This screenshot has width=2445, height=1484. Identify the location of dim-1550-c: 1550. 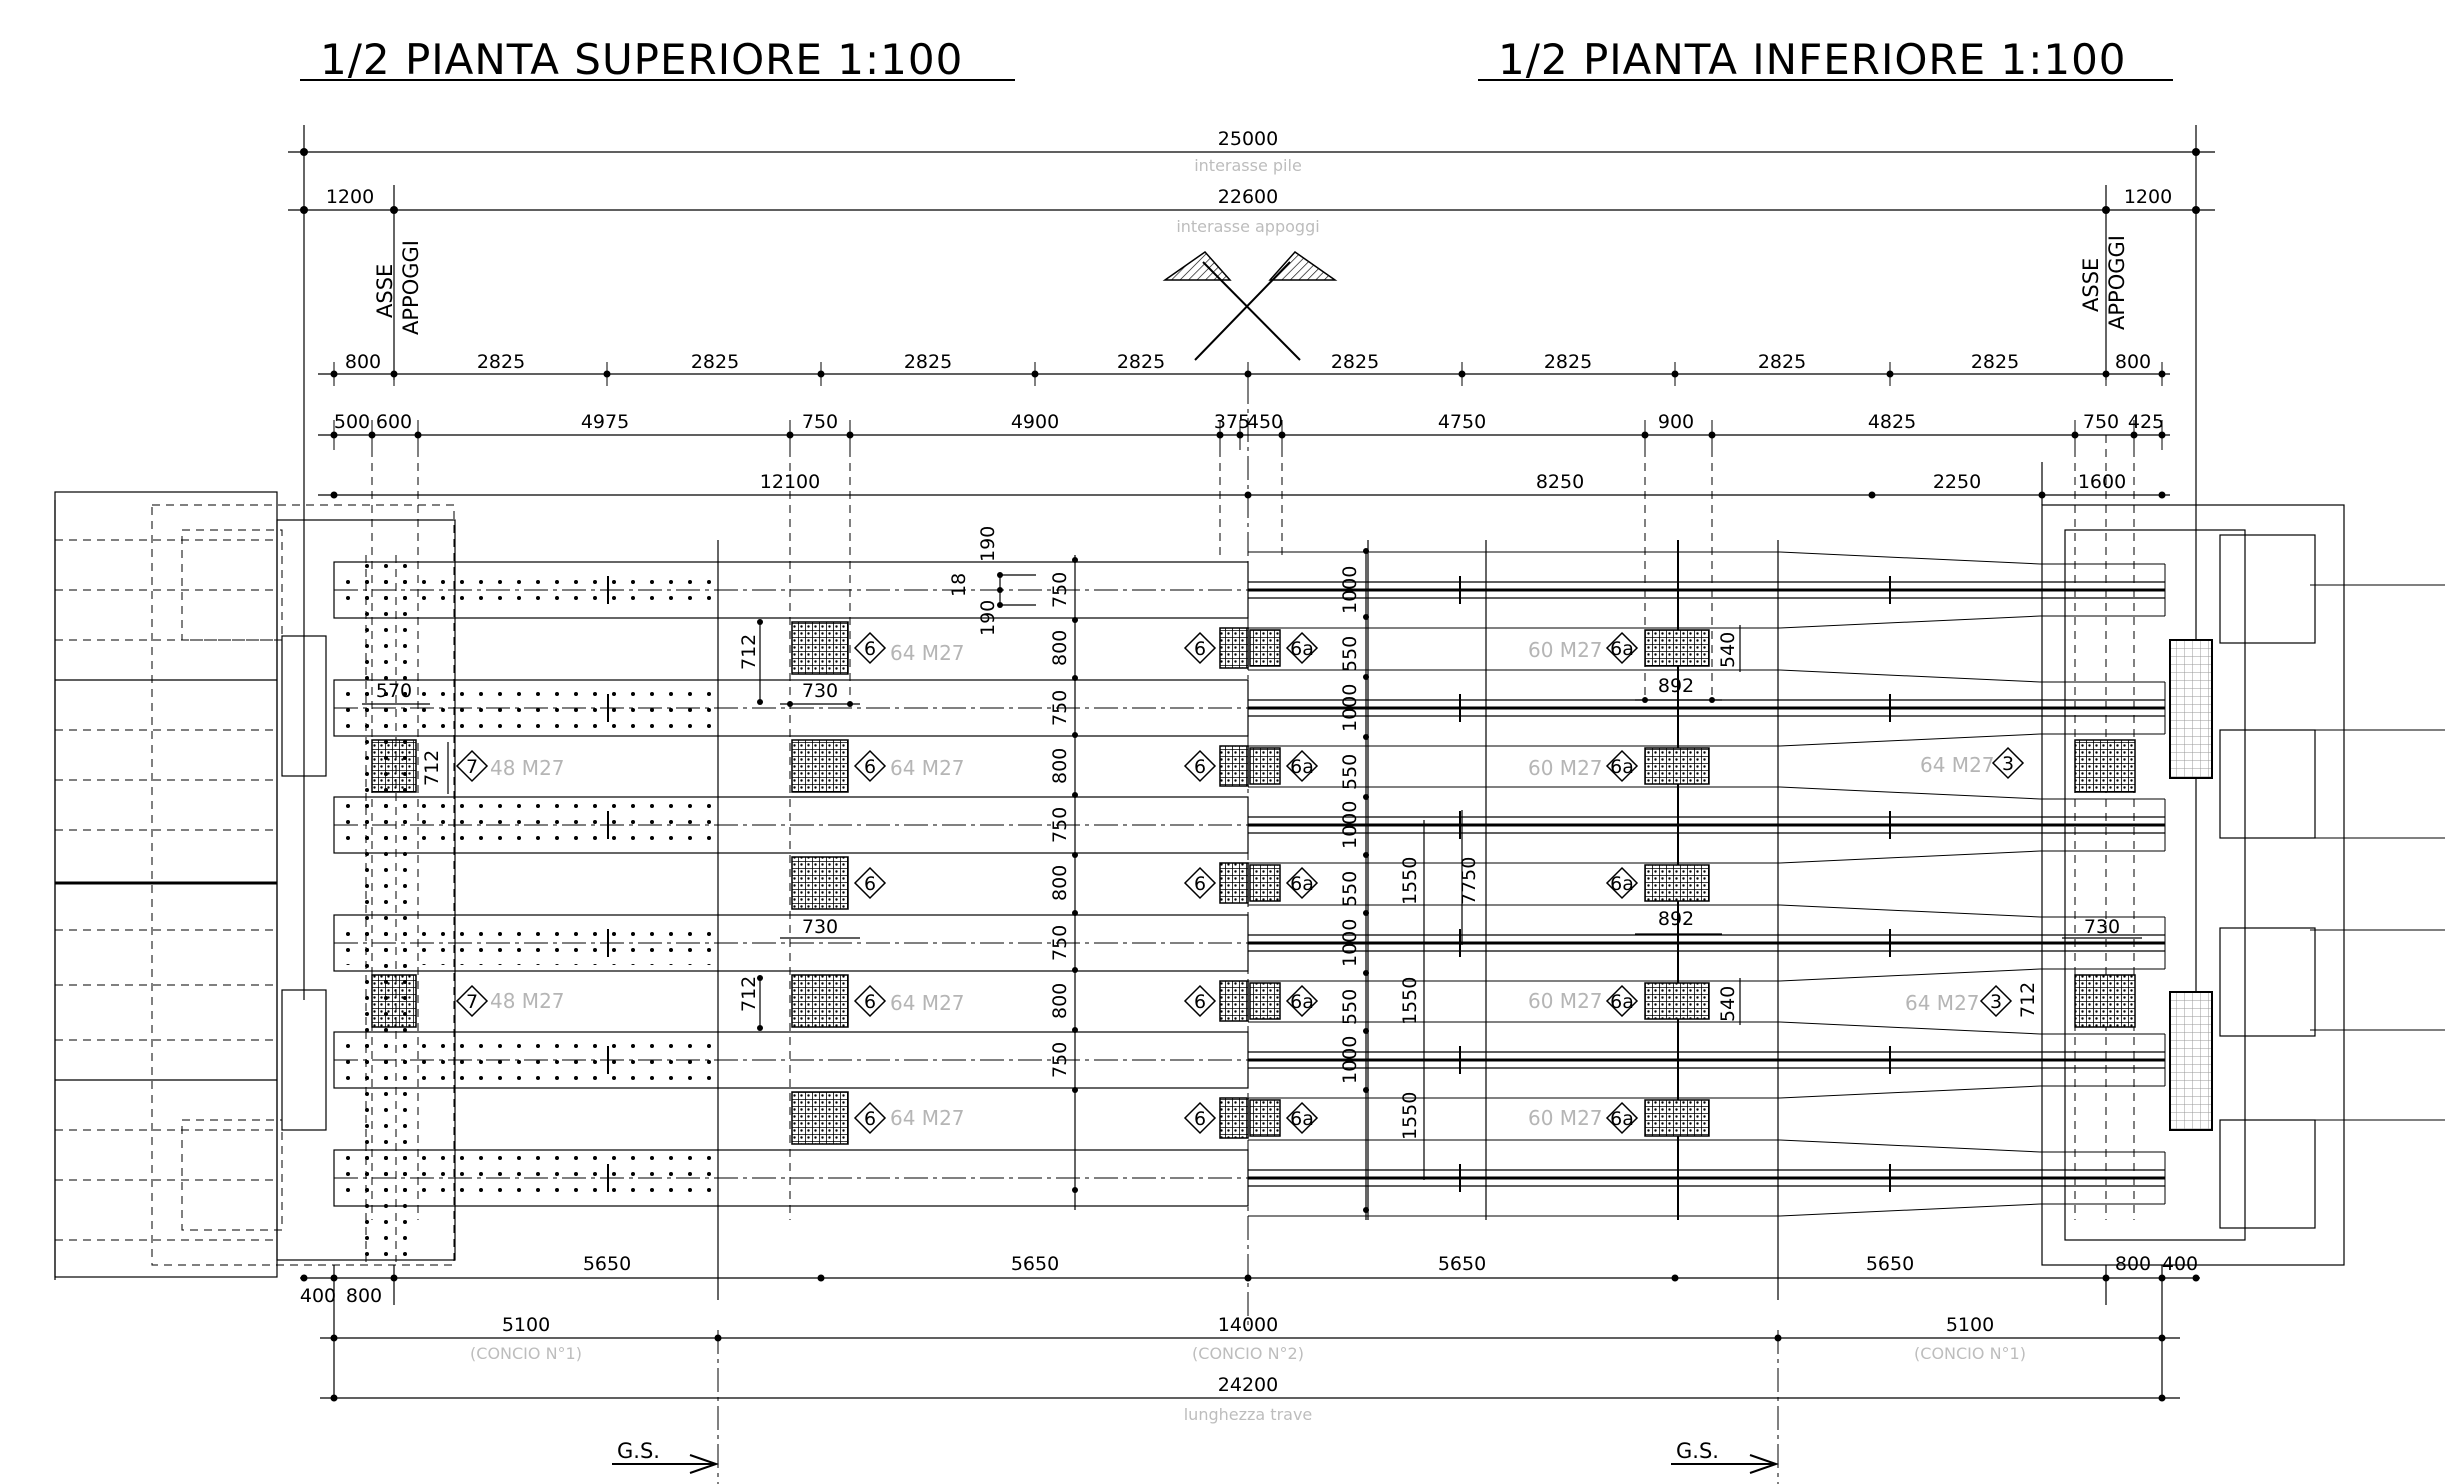
(1410, 1116).